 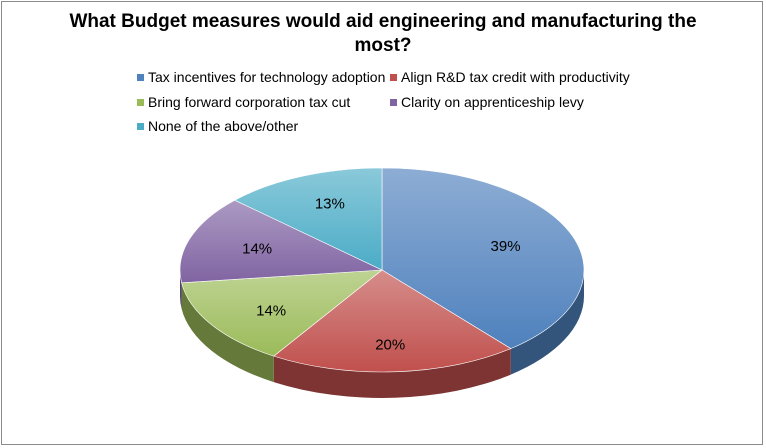 What do you see at coordinates (506, 246) in the screenshot?
I see `pie-slice-label: 39%` at bounding box center [506, 246].